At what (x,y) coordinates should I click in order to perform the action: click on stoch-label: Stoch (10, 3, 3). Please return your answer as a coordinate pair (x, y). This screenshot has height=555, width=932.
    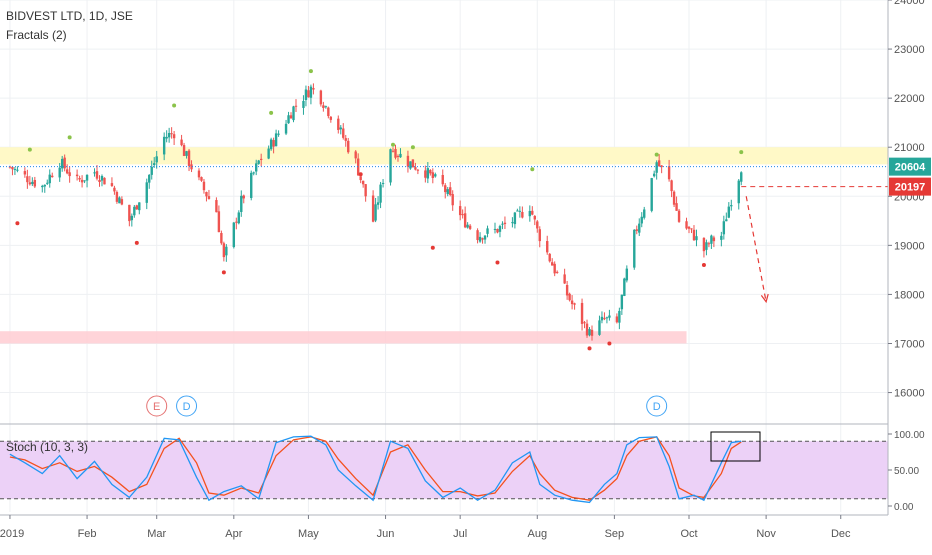
    Looking at the image, I should click on (47, 447).